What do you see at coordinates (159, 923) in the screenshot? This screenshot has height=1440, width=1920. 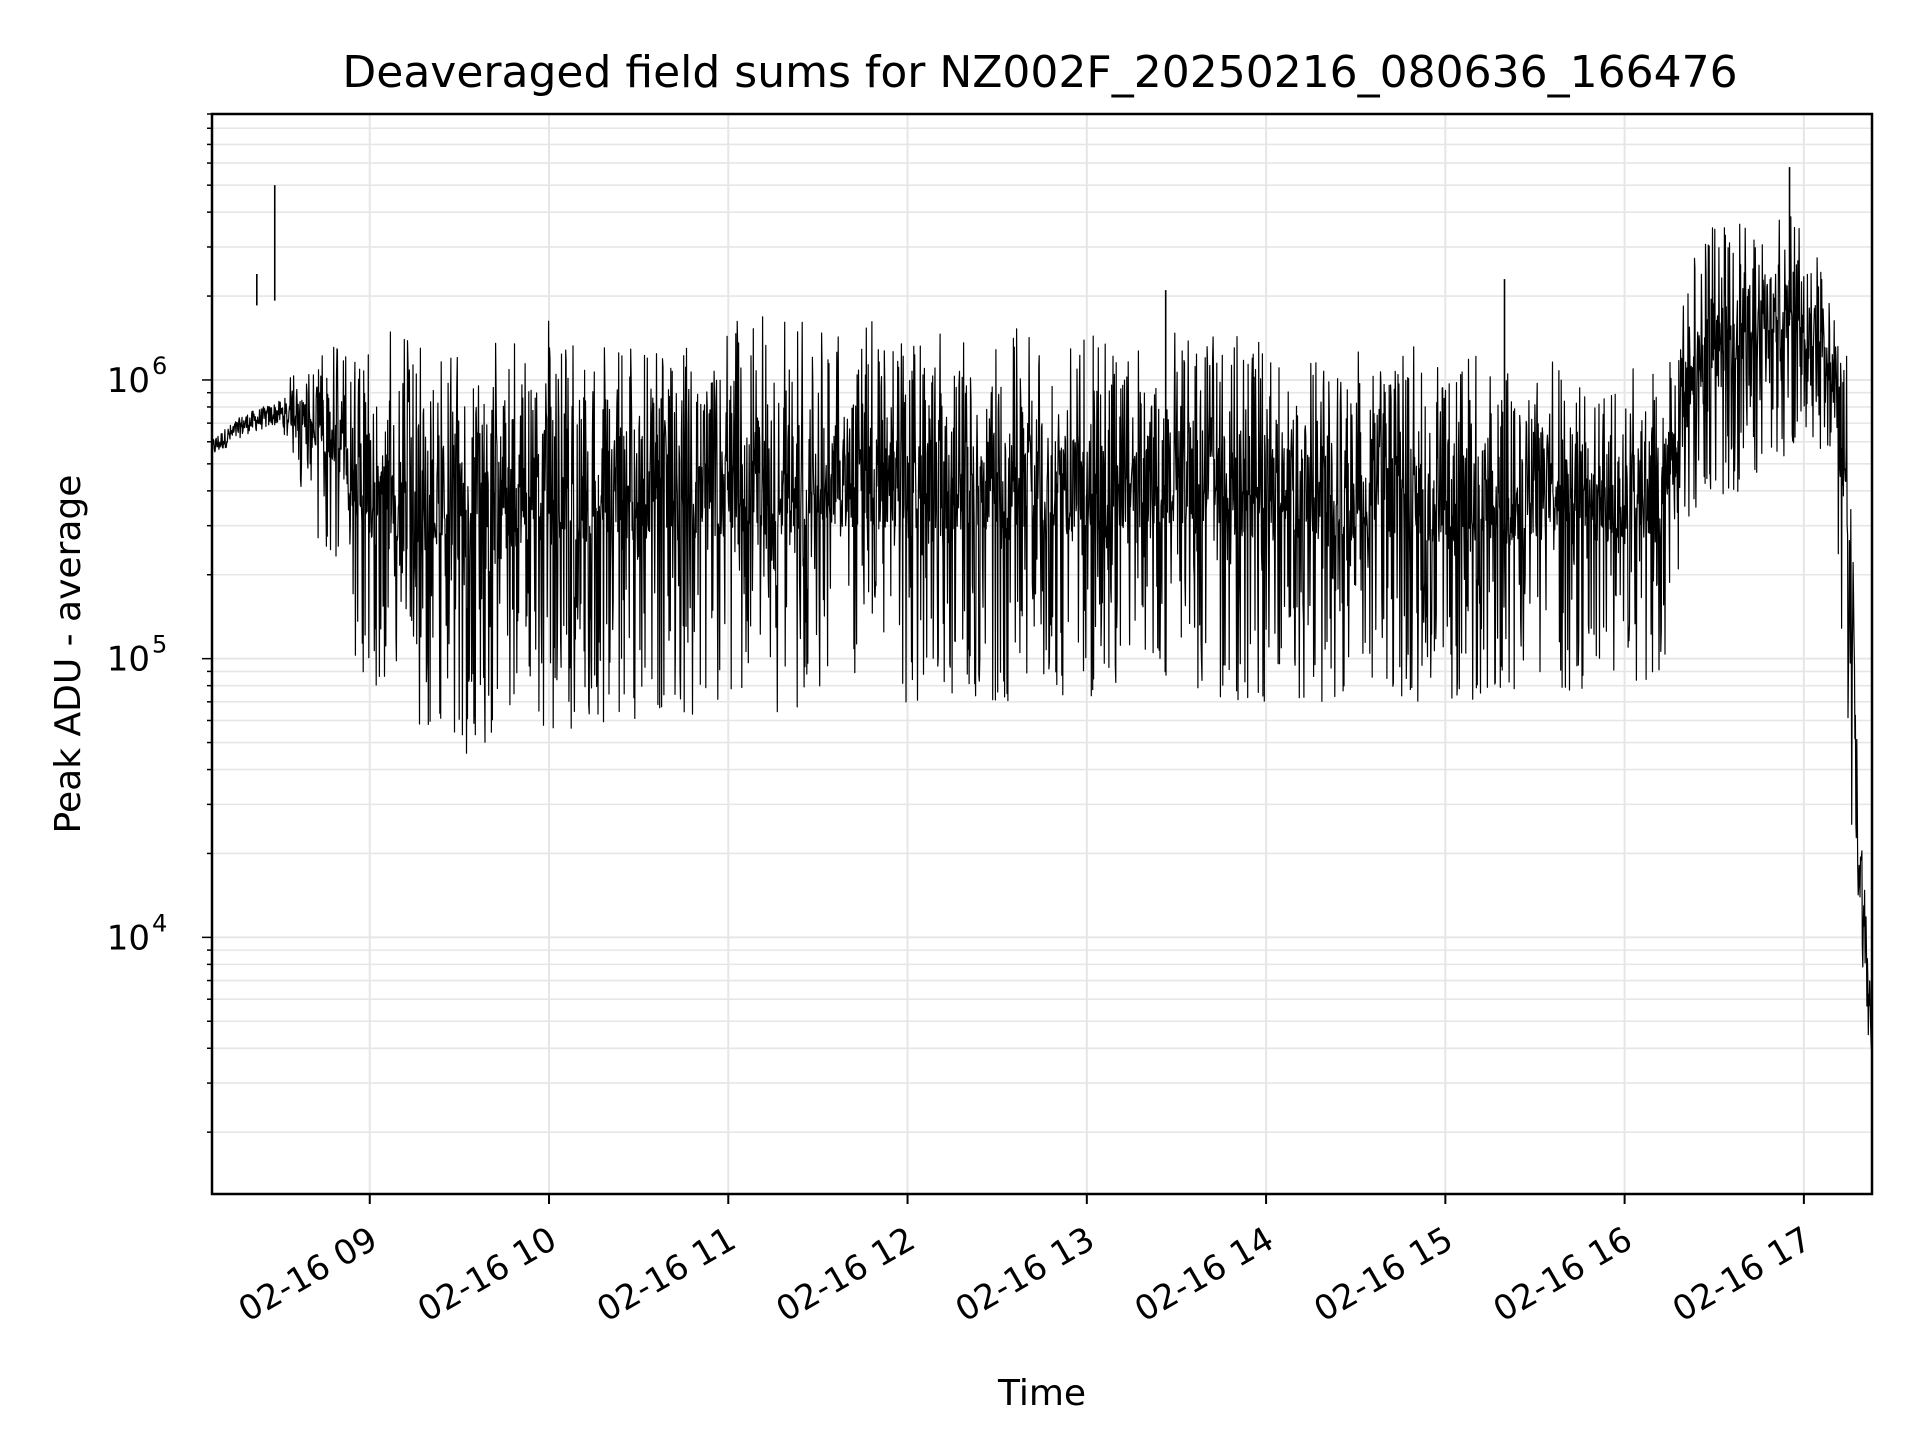 I see `y-tick-exponent: 4` at bounding box center [159, 923].